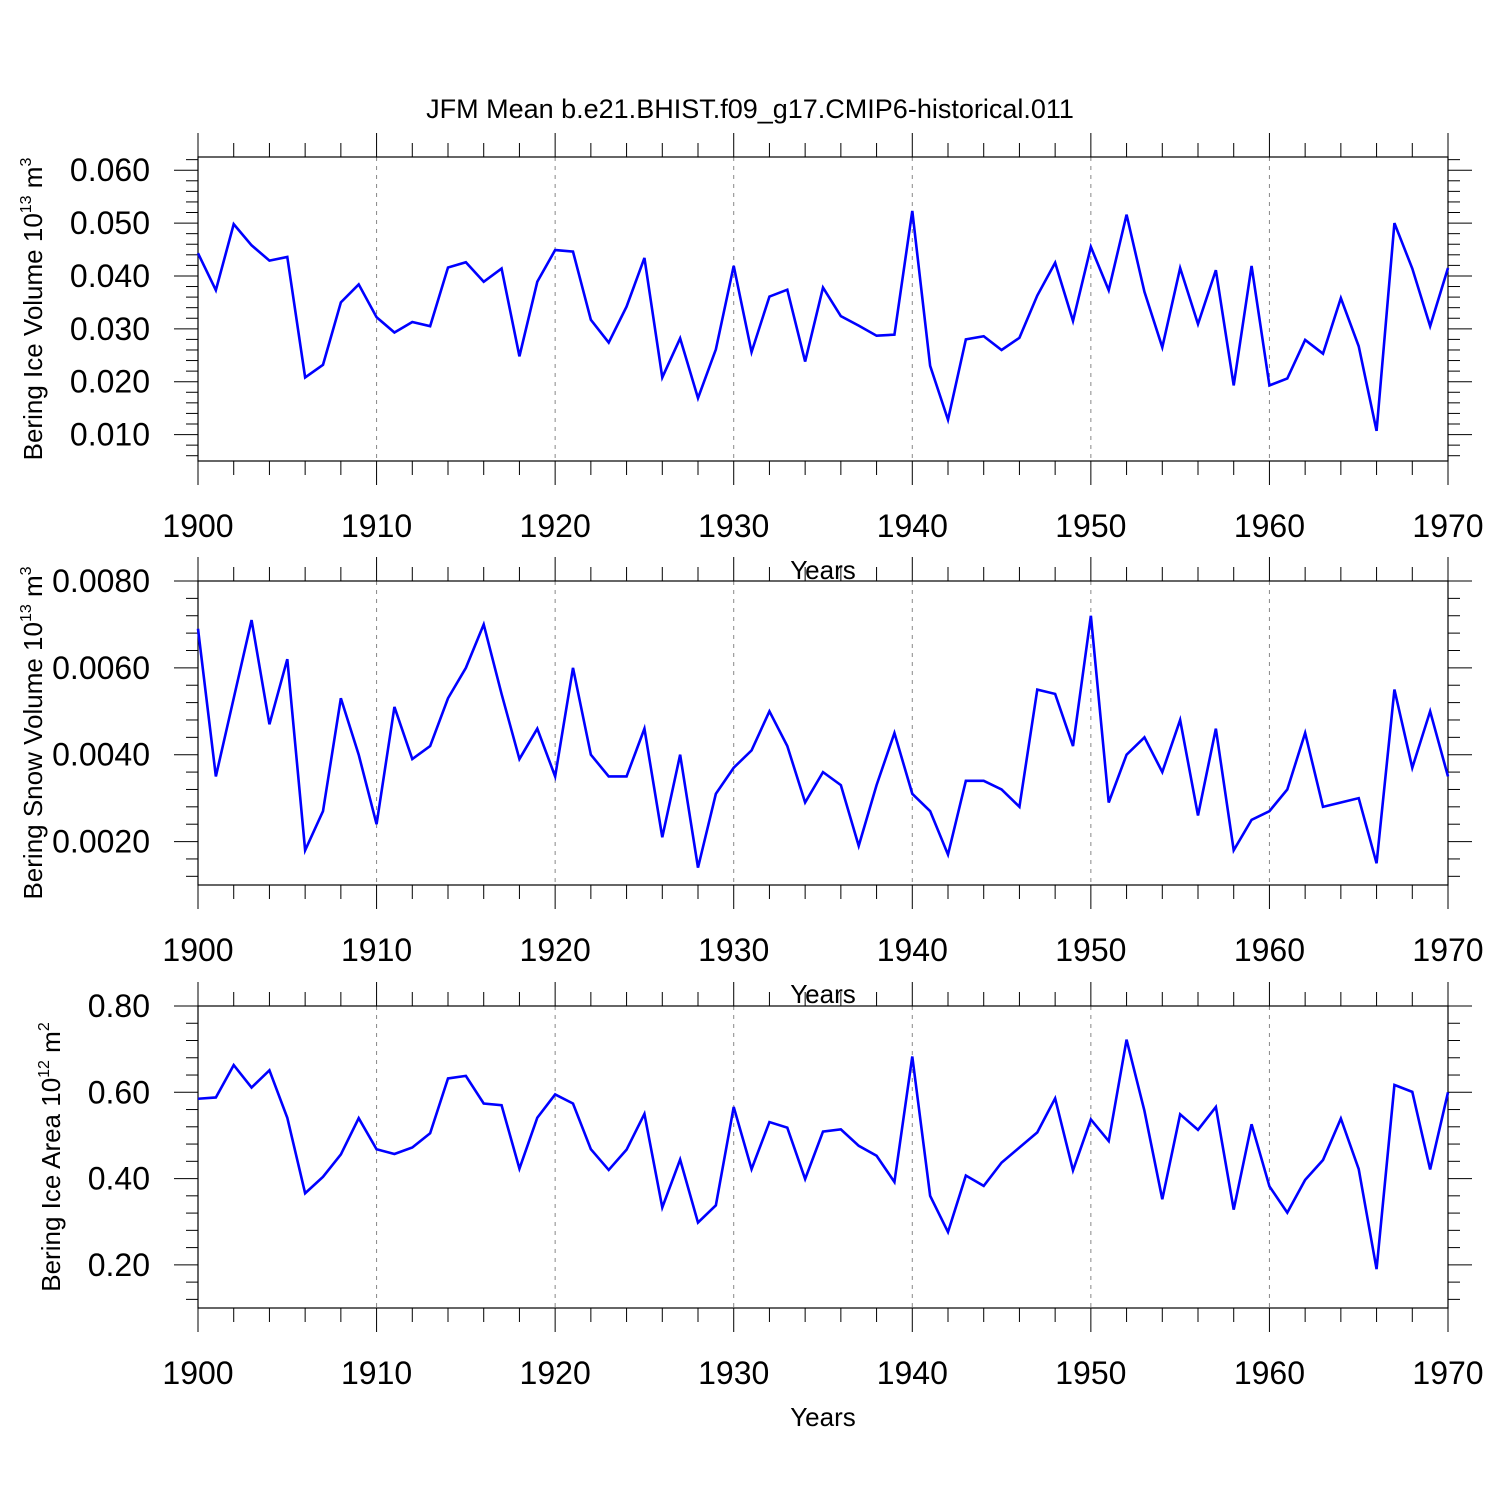  Describe the element at coordinates (101, 755) in the screenshot. I see `y-tick-label: 0.0040` at that location.